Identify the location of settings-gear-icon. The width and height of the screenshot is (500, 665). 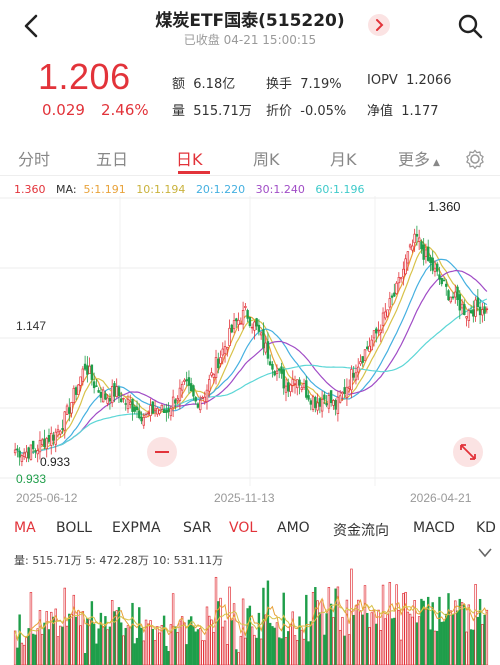
(475, 159).